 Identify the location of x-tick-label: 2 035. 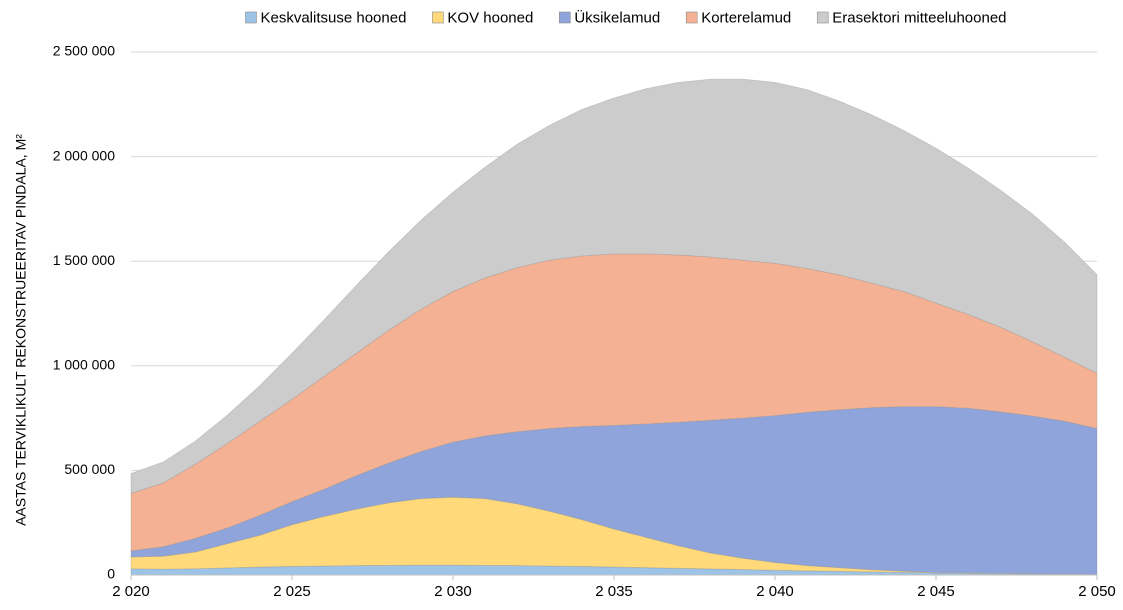
(614, 591).